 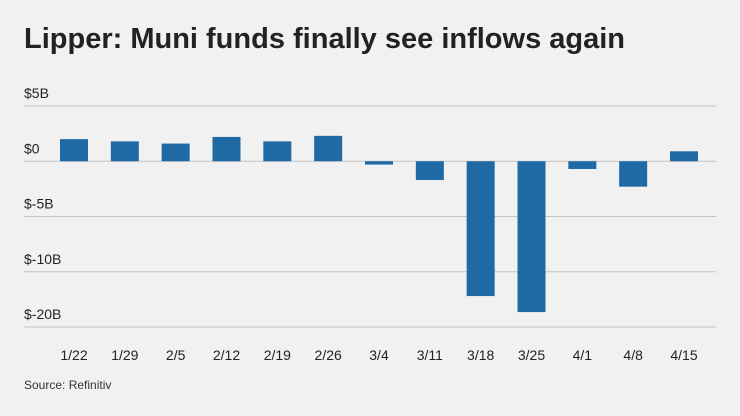 I want to click on x-tick-label: 3/25, so click(x=531, y=355).